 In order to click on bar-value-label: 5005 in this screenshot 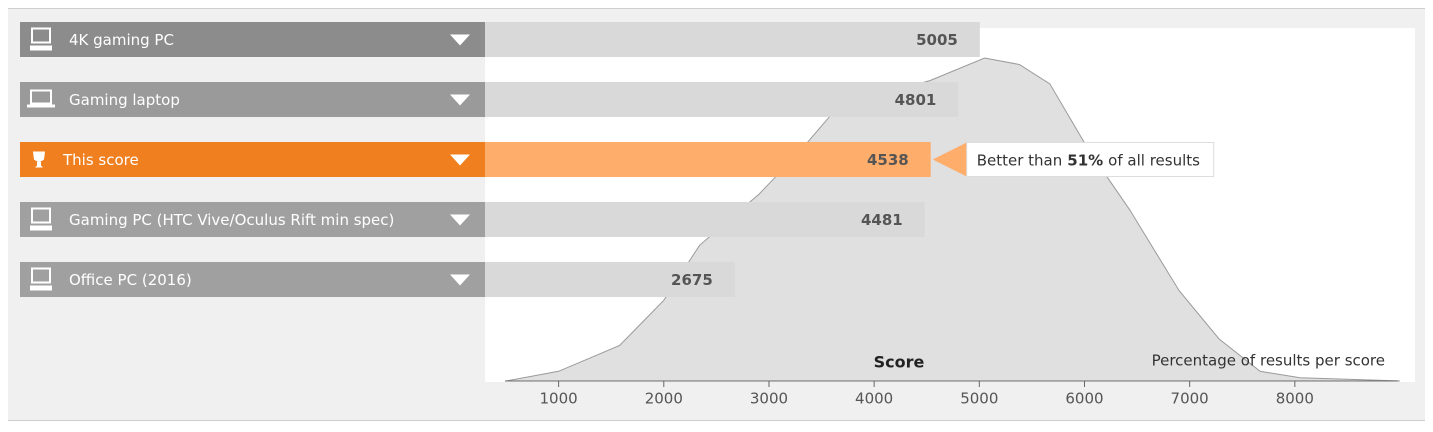, I will do `click(937, 40)`.